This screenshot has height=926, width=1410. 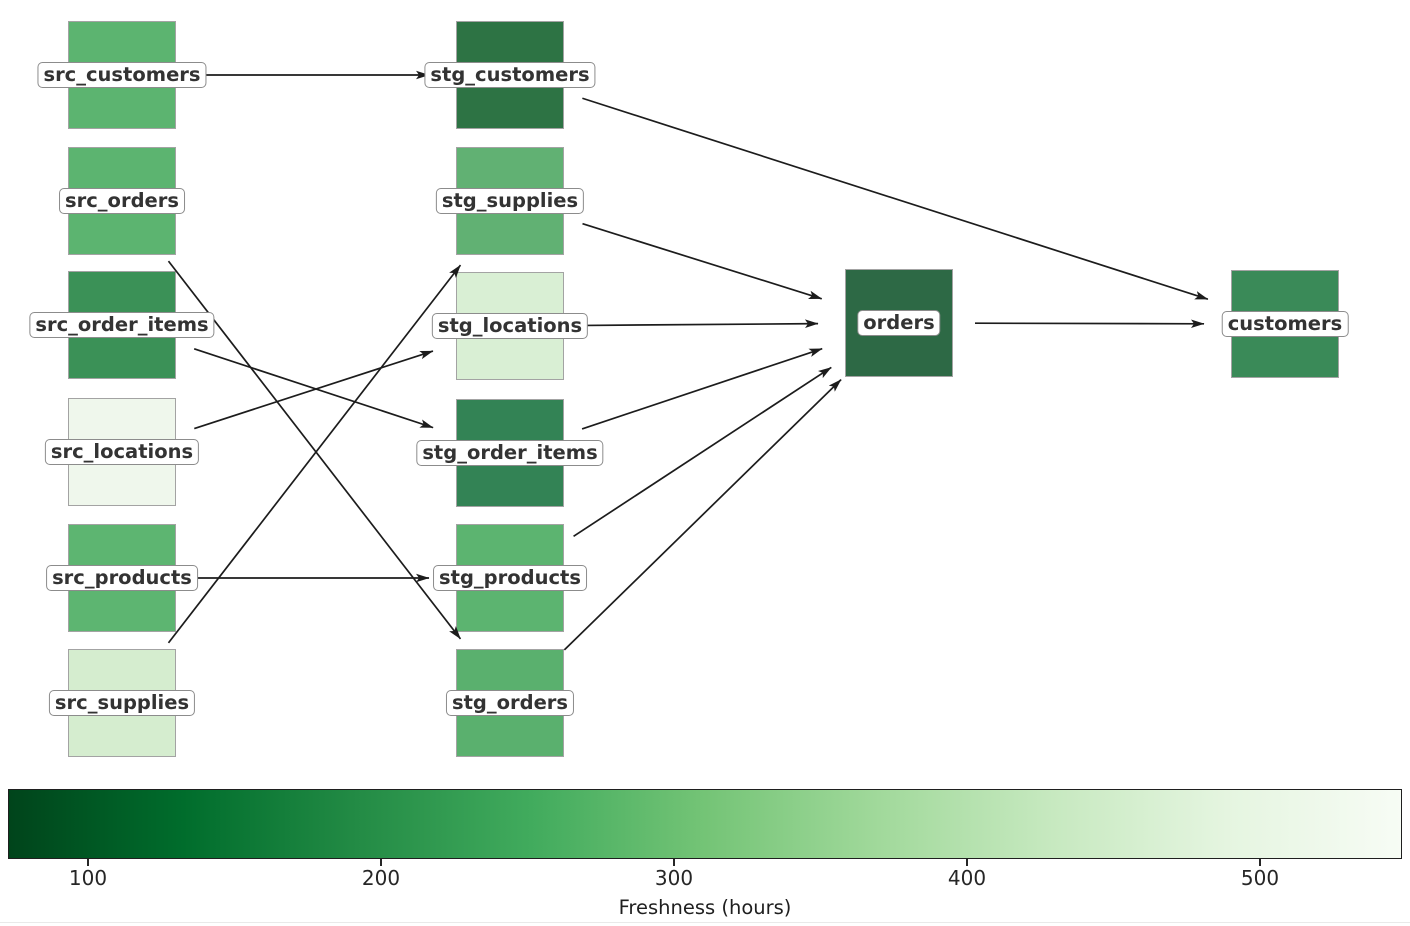 What do you see at coordinates (702, 452) in the screenshot?
I see `edge-stg_products-to-orders` at bounding box center [702, 452].